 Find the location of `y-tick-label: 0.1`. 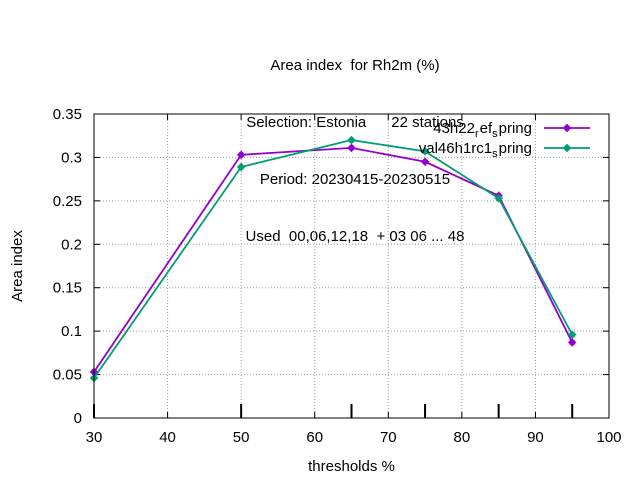

y-tick-label: 0.1 is located at coordinates (71, 331).